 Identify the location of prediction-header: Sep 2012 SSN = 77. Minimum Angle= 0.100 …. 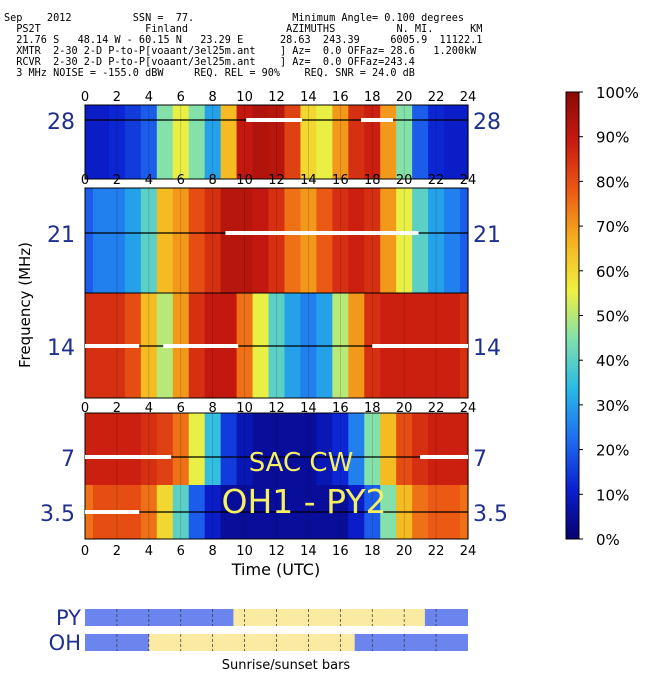
(322, 45).